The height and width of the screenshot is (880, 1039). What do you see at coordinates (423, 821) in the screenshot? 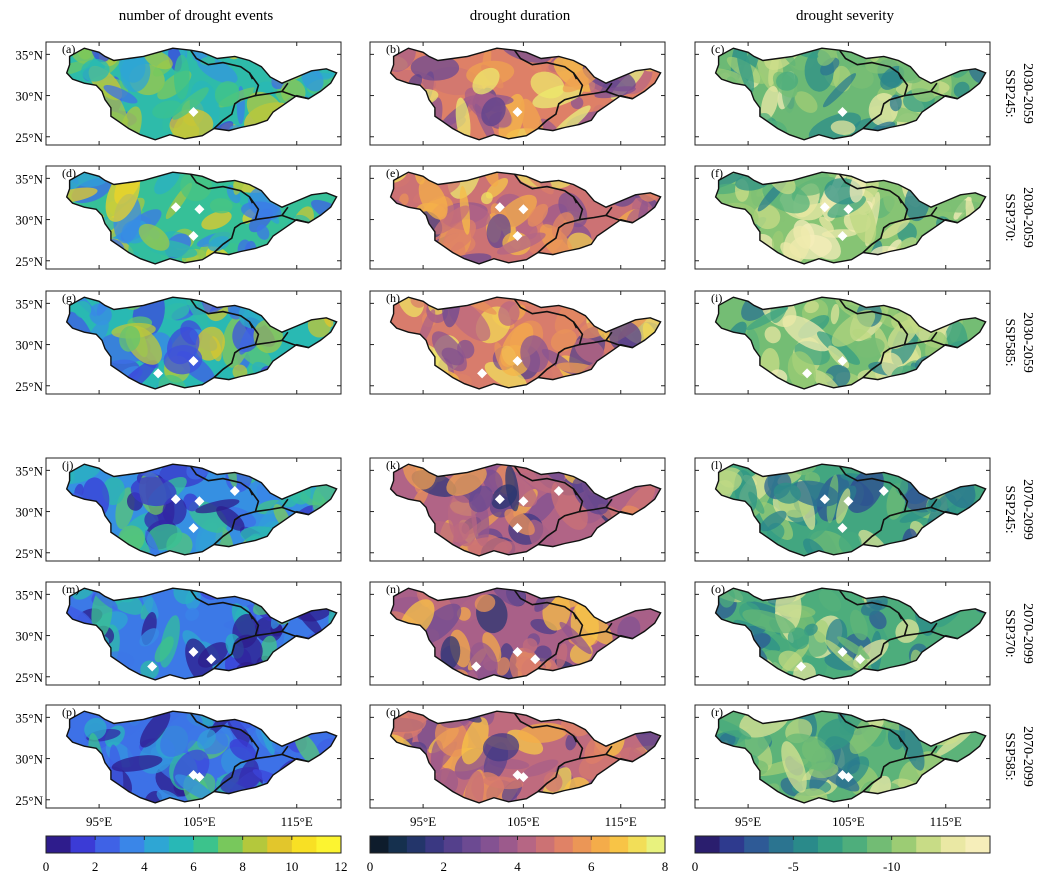
I see `lon-tick-label: 95°E` at bounding box center [423, 821].